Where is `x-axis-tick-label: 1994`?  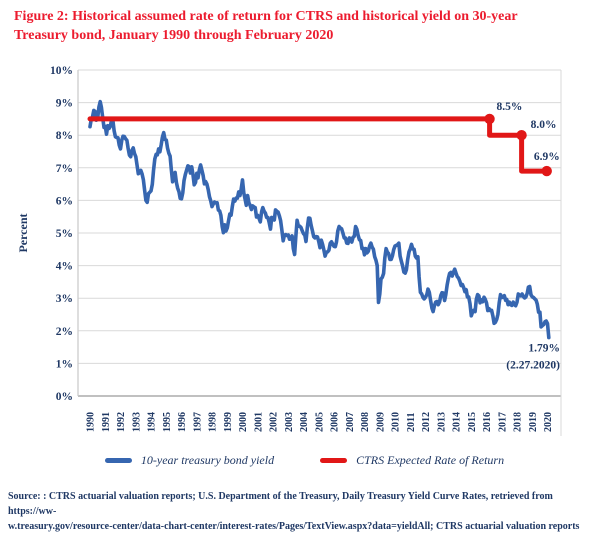
x-axis-tick-label: 1994 is located at coordinates (152, 422).